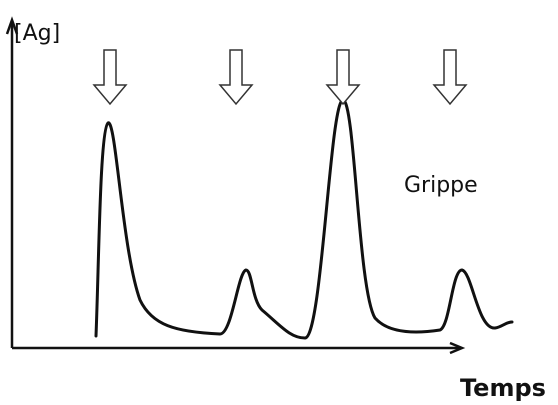 This screenshot has width=558, height=405. Describe the element at coordinates (280, 77) in the screenshot. I see `arrows` at that location.